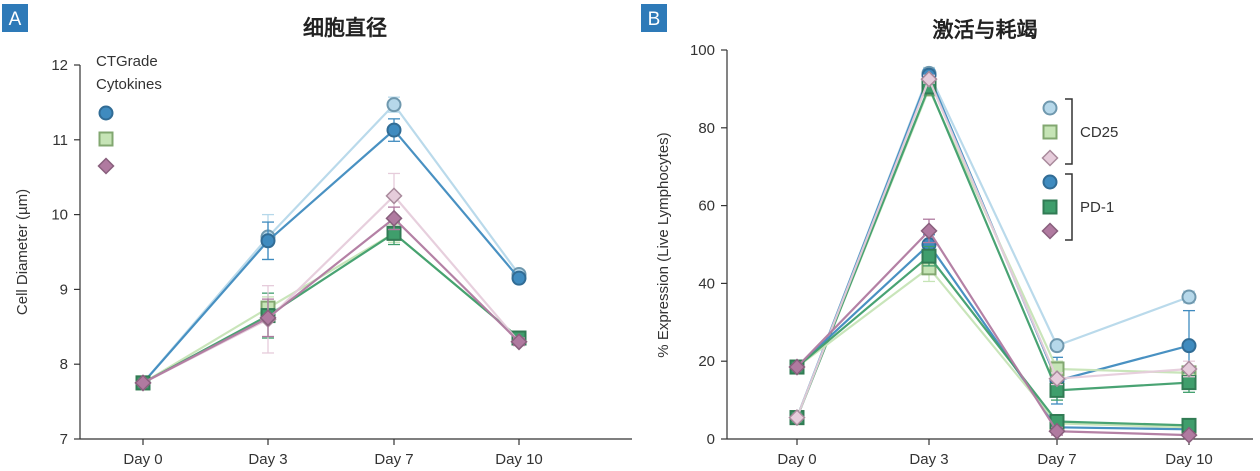 The height and width of the screenshot is (471, 1260). Describe the element at coordinates (127, 61) in the screenshot. I see `panel-a-legend-title-line1: CTGrade` at that location.